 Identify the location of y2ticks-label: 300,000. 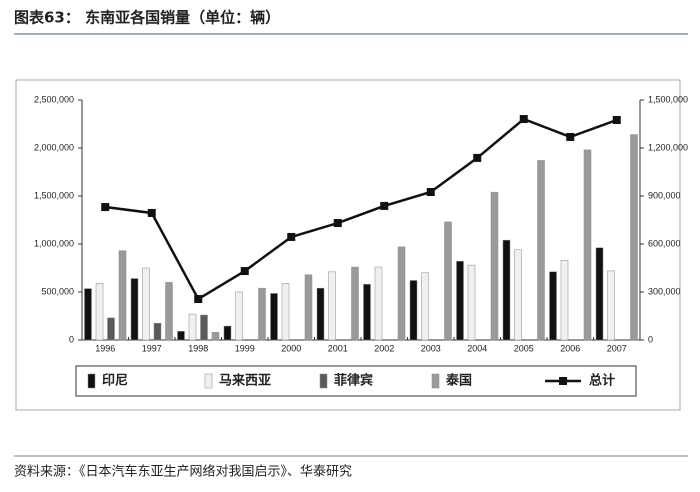
(664, 291).